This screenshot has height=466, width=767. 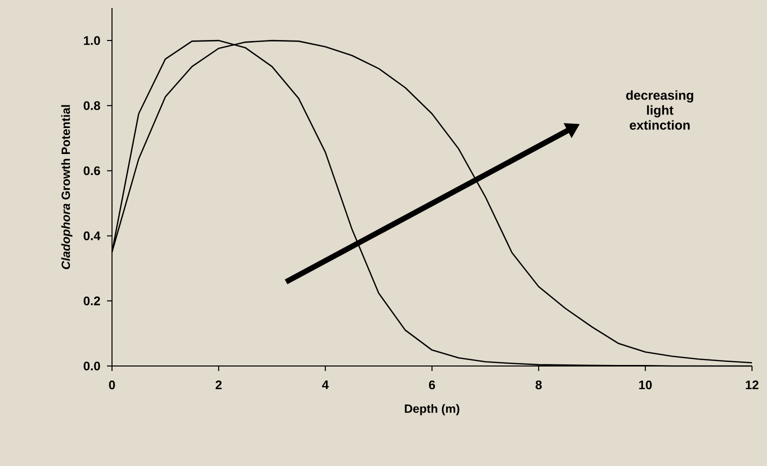 I want to click on y-tick-label: 0.2, so click(x=92, y=301).